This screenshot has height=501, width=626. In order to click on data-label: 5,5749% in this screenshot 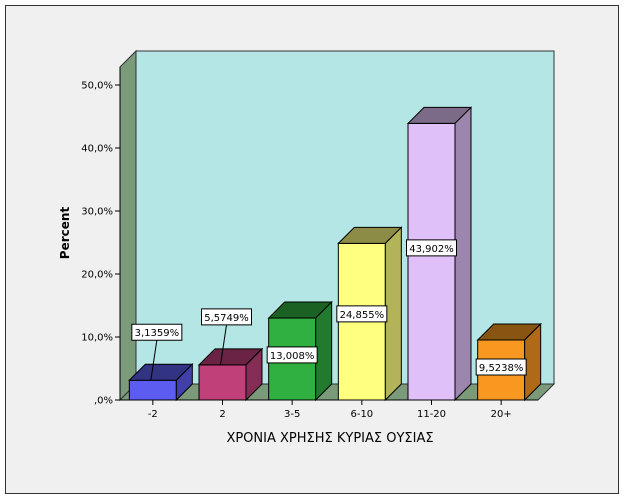, I will do `click(226, 336)`.